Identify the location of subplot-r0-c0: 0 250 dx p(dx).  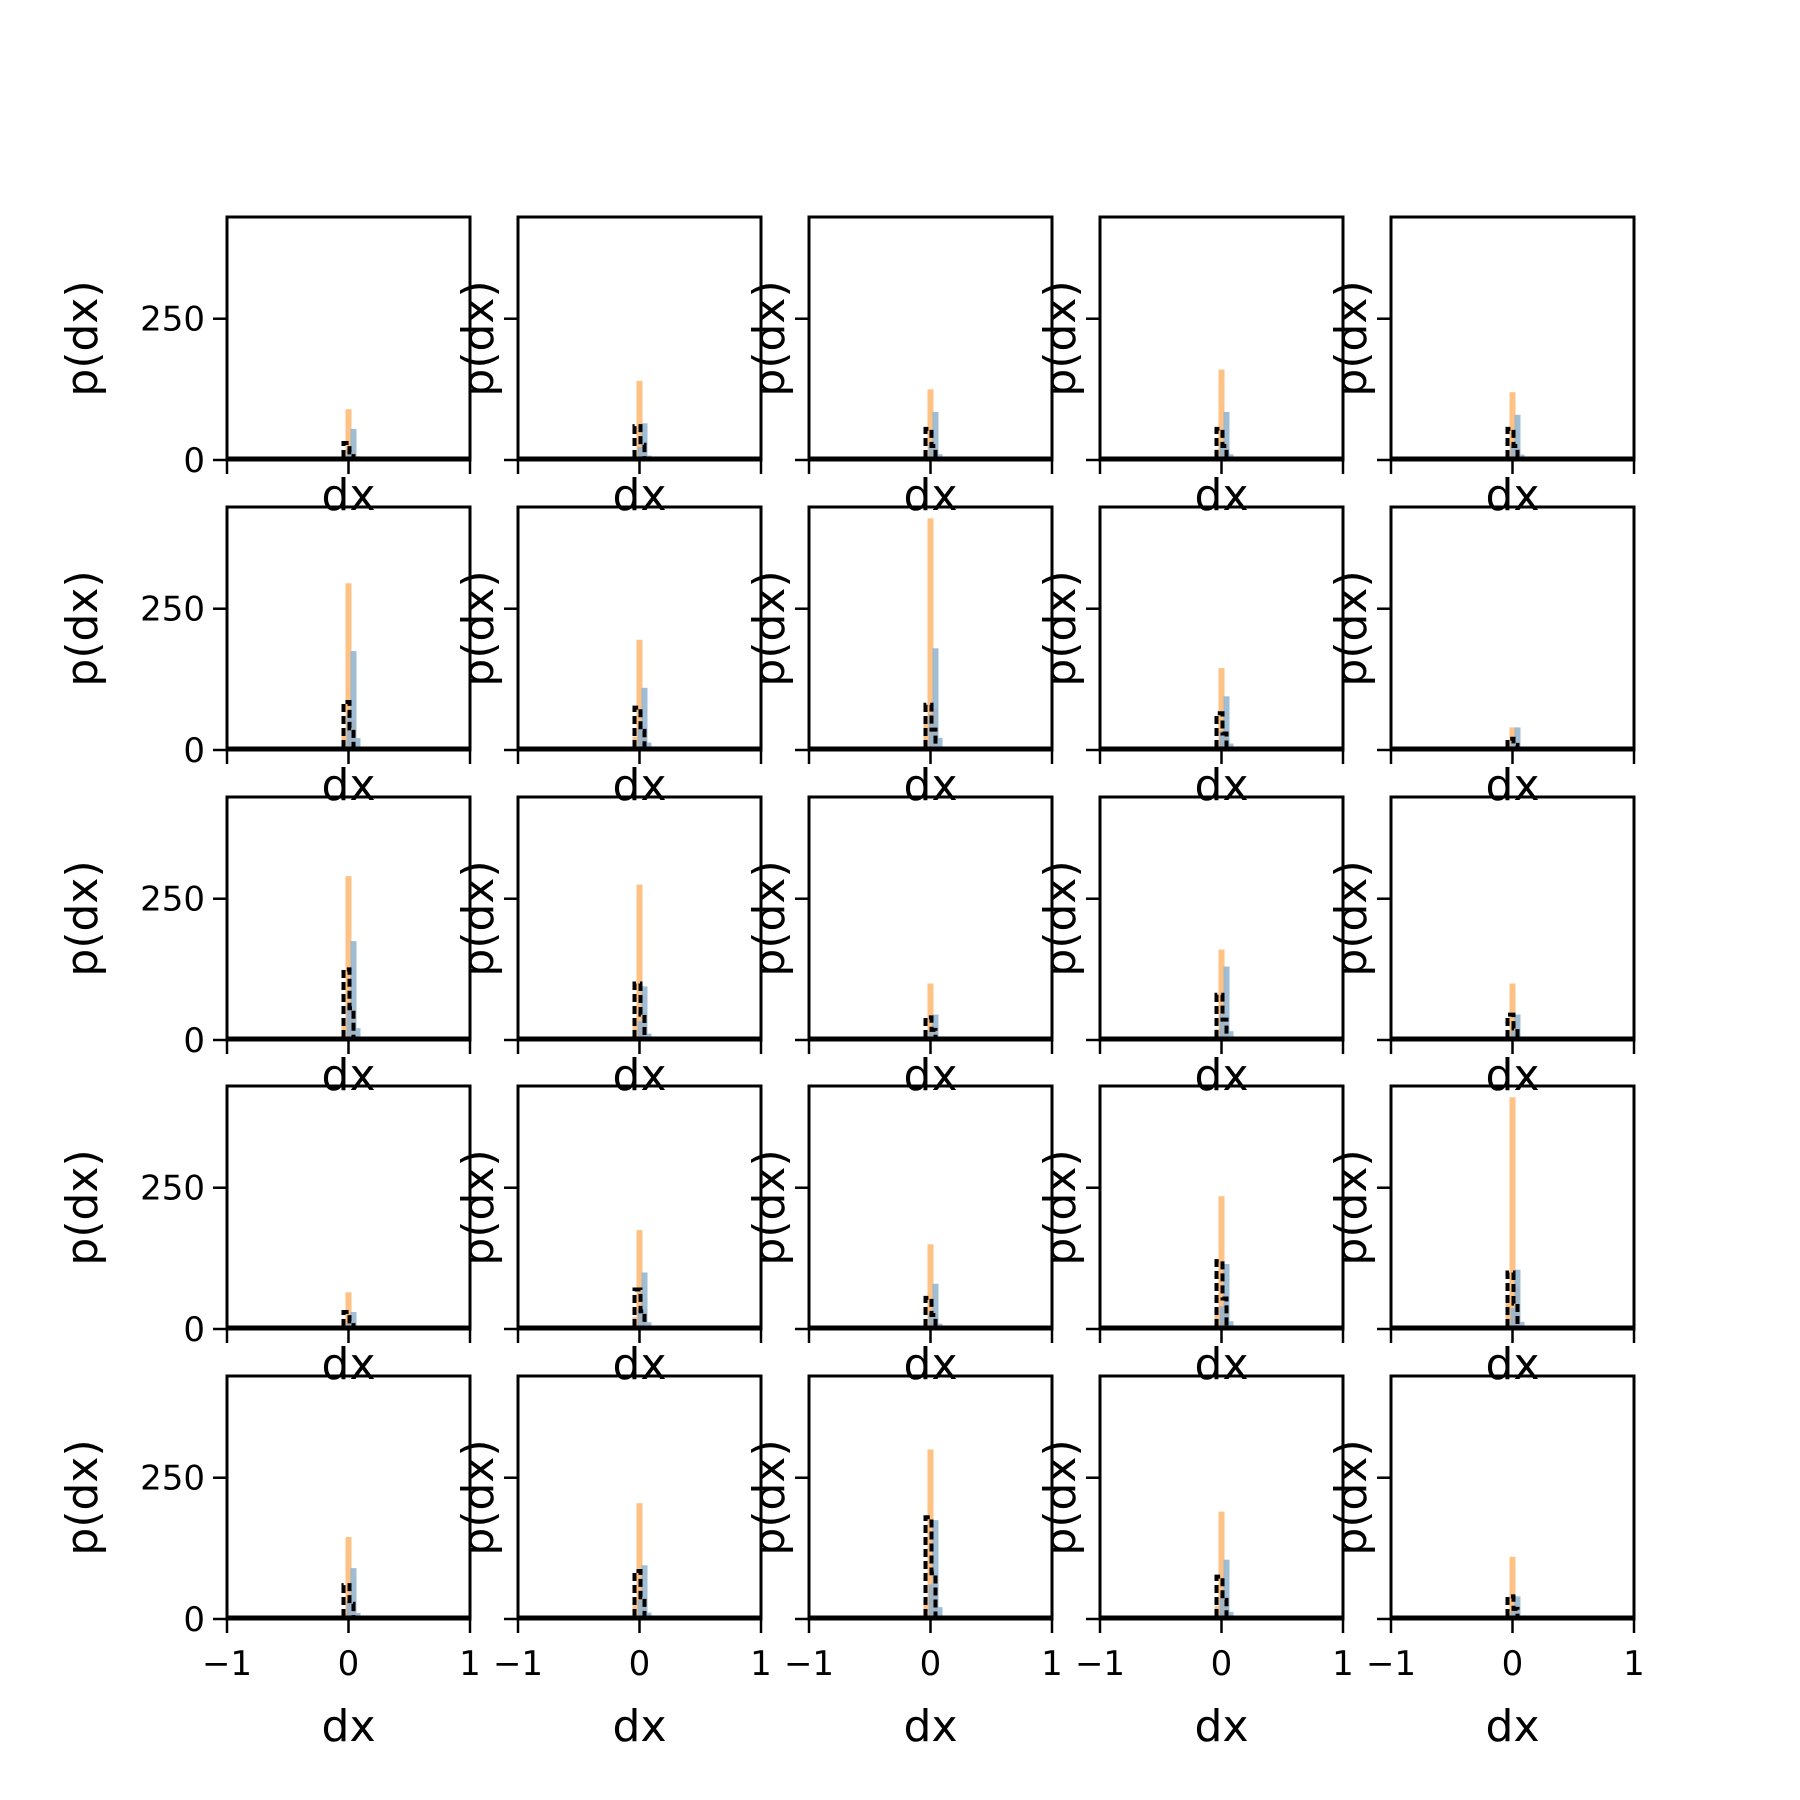
(264, 368).